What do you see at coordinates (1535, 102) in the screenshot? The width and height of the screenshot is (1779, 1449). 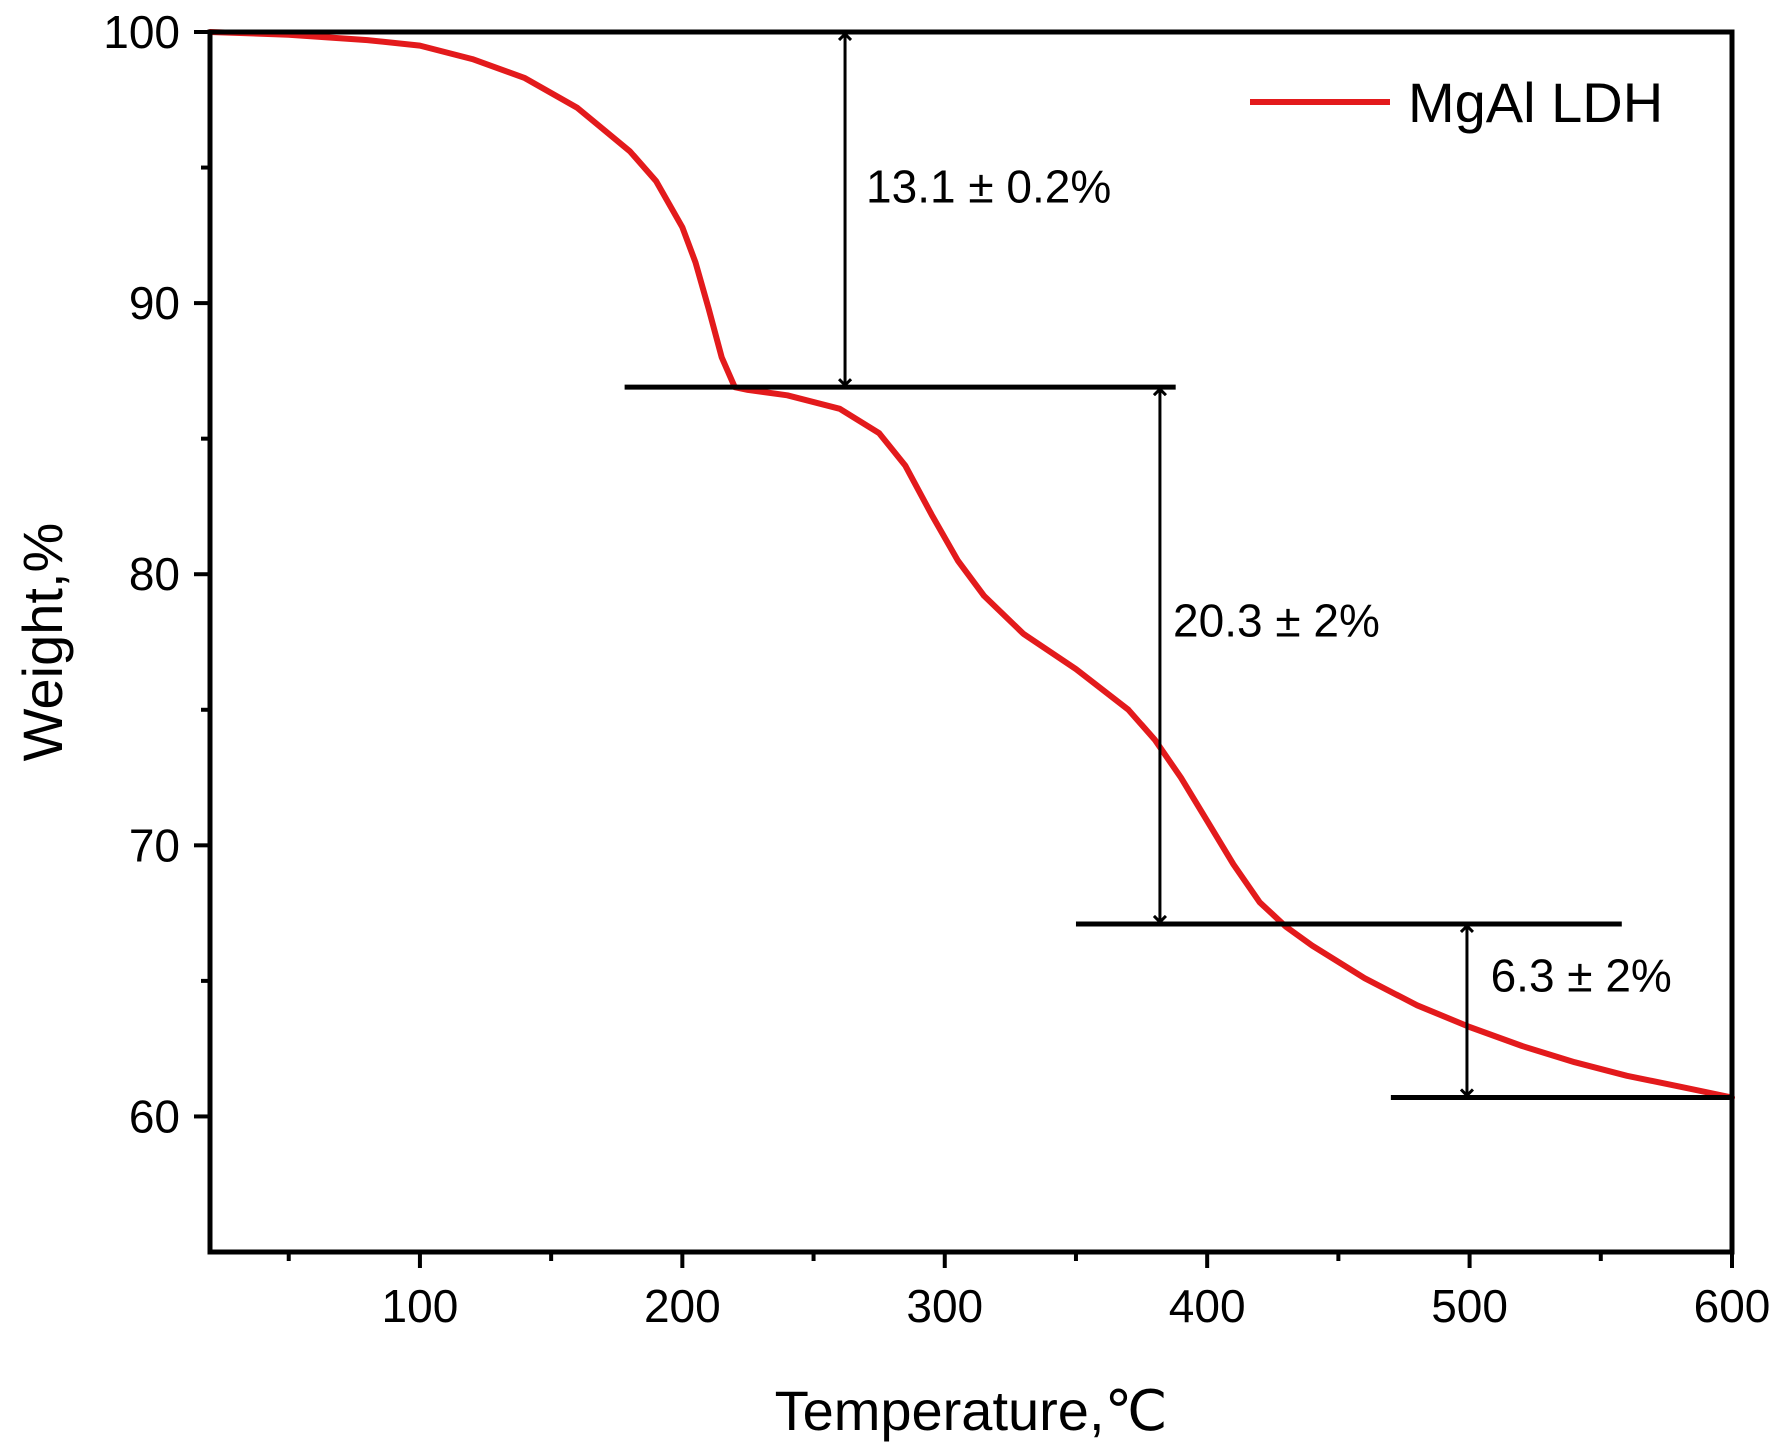 I see `legend-label-mgal-ldh: MgAl LDH` at bounding box center [1535, 102].